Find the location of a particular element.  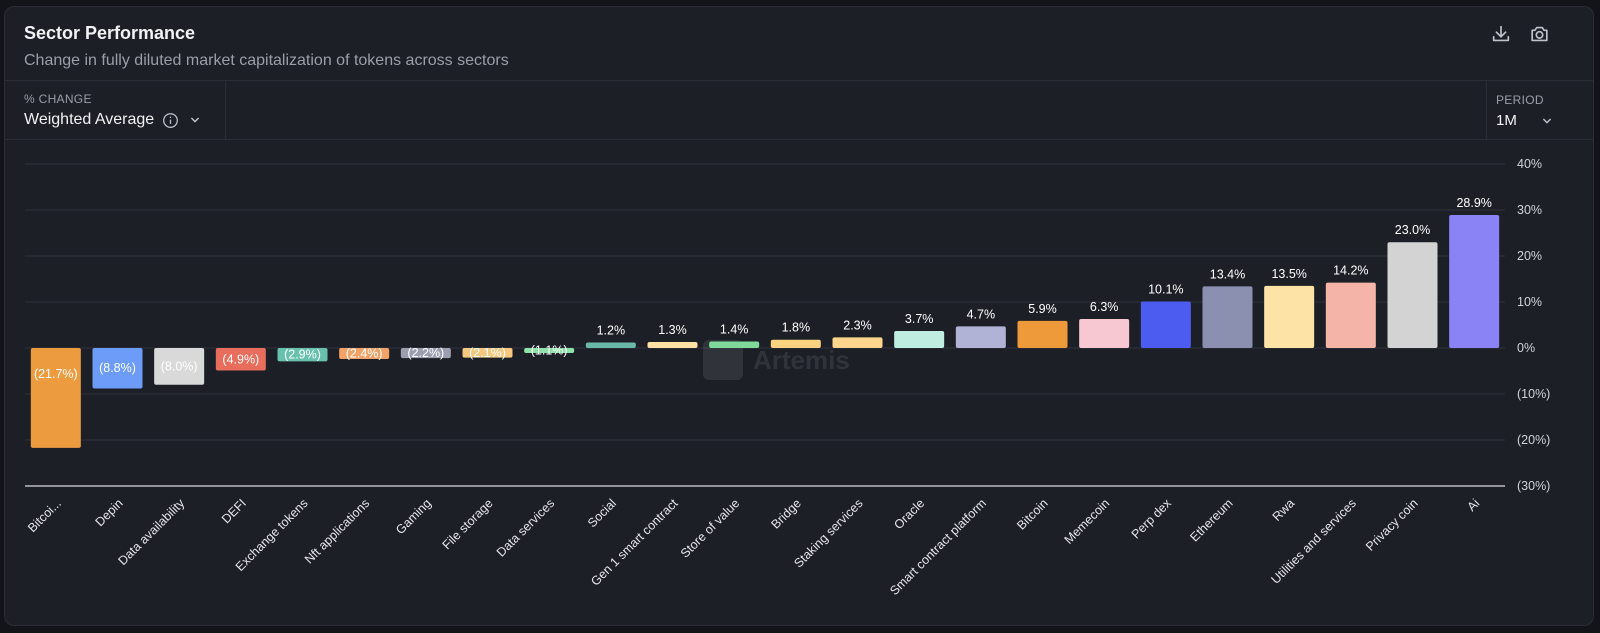

x-tick-label: File storage is located at coordinates (468, 524).